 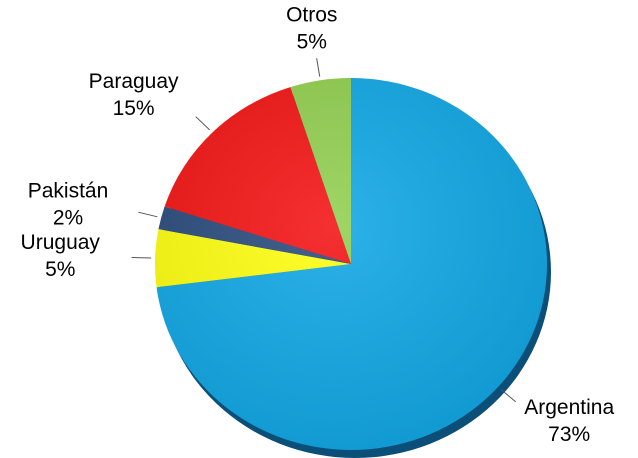 I want to click on category-label: Paraguay, so click(x=134, y=81).